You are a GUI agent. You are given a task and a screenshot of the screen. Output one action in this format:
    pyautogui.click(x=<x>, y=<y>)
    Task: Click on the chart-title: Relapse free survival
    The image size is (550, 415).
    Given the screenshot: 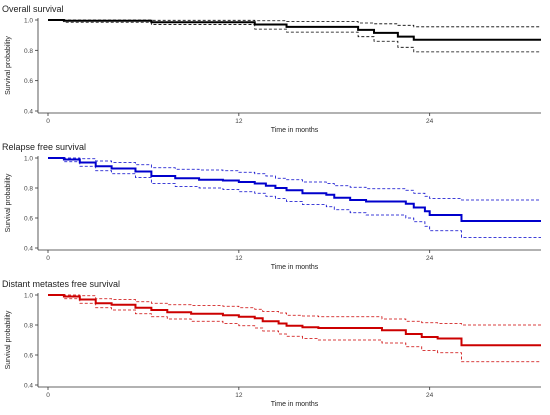 What is the action you would take?
    pyautogui.click(x=44, y=147)
    